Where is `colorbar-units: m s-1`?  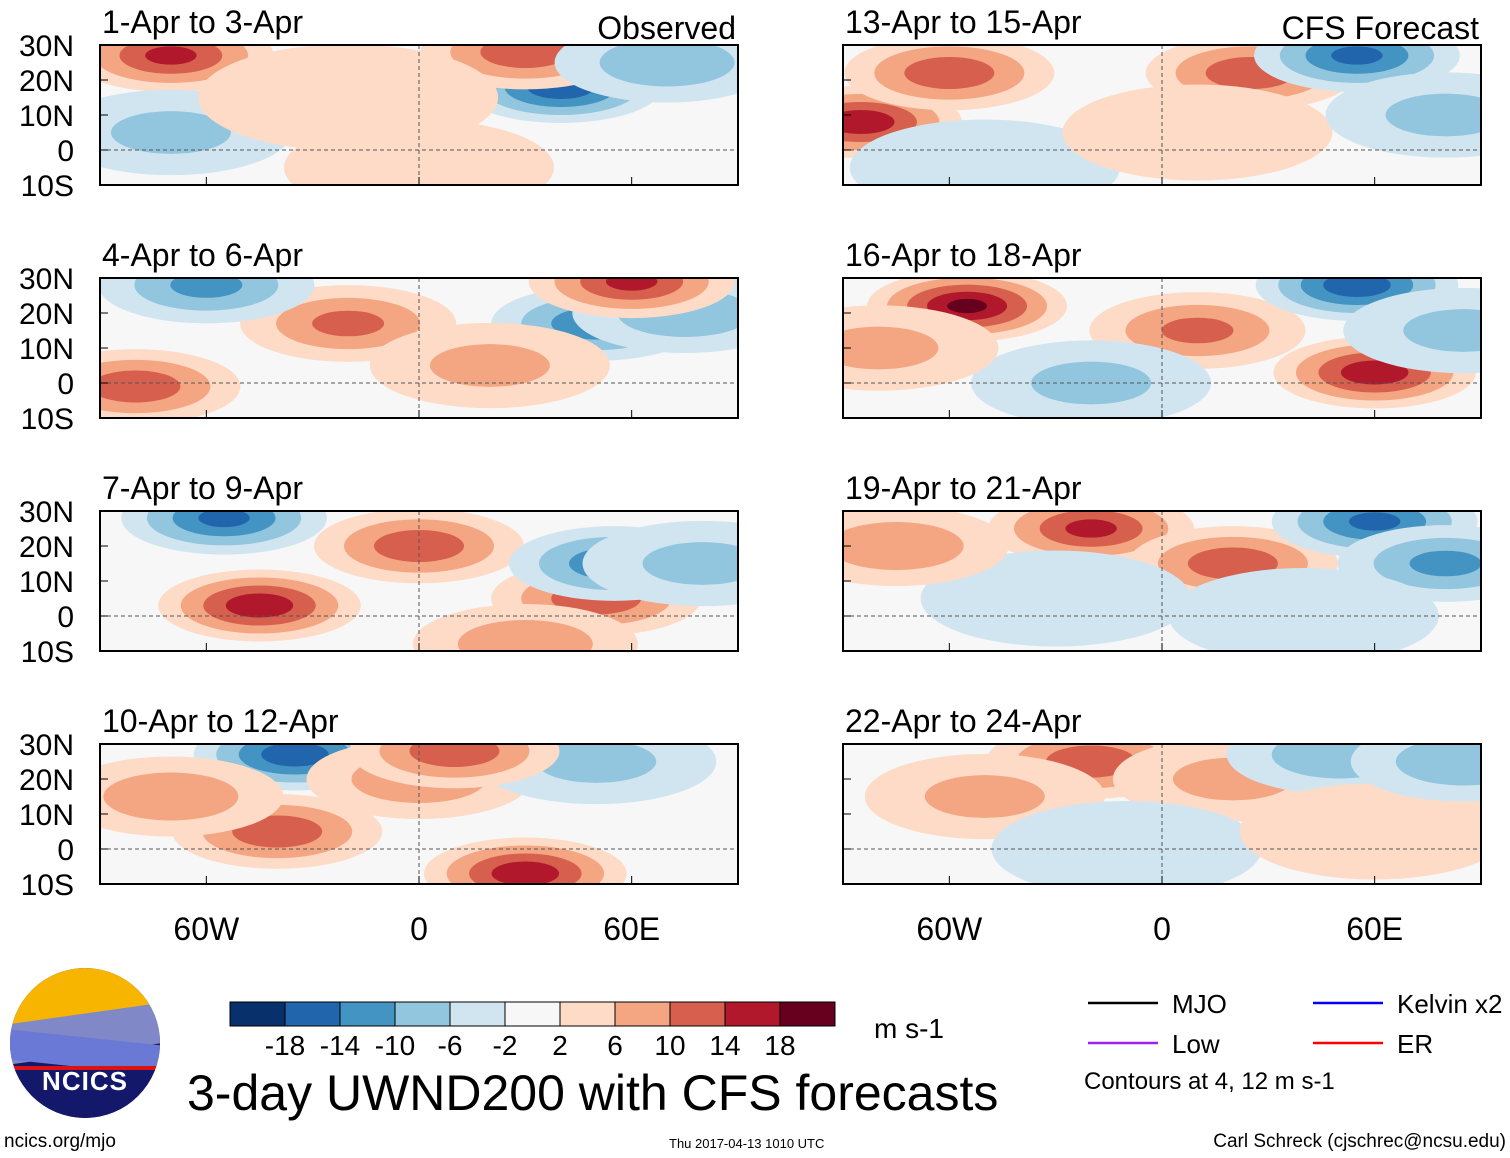 colorbar-units: m s-1 is located at coordinates (909, 1028).